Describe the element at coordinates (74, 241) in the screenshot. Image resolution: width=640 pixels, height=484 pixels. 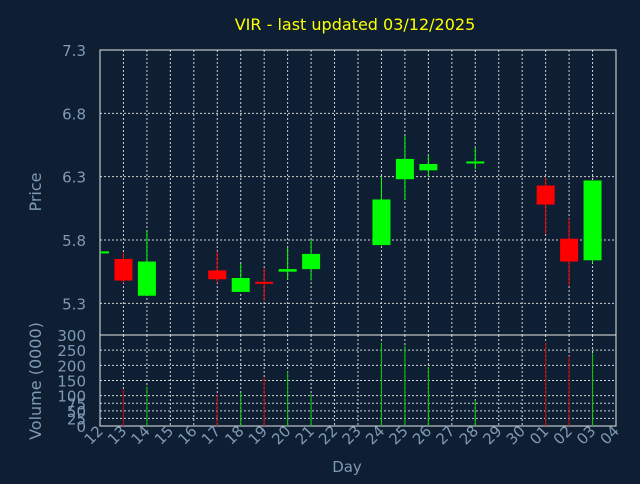
I see `price-tick-label: 5.8` at that location.